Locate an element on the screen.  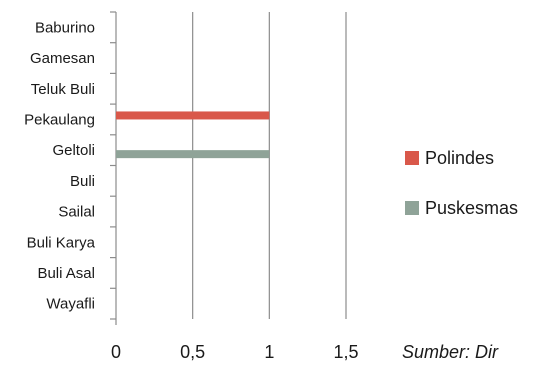
category-label: Buli is located at coordinates (82, 181).